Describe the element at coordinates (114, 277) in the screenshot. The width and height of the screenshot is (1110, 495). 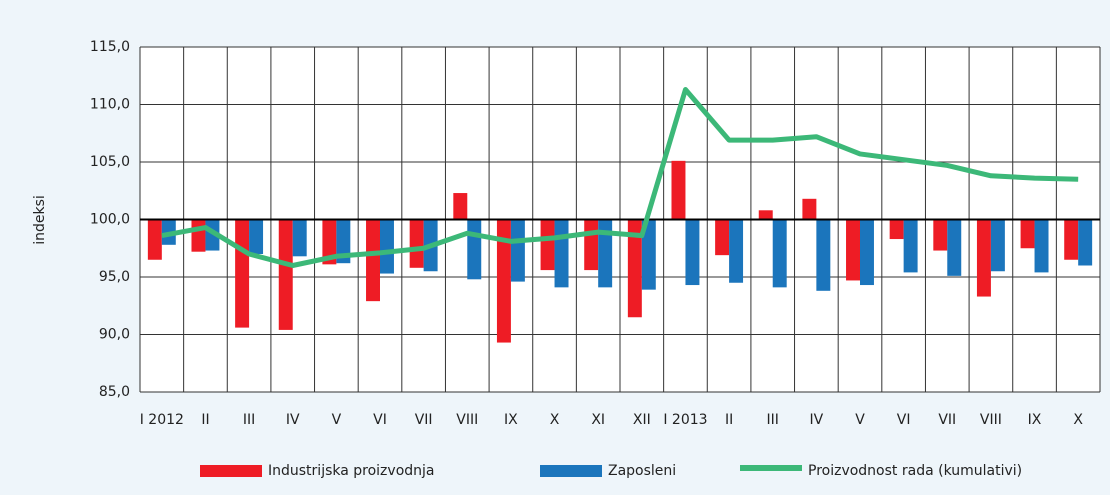
I see `y-tick-label: 95,0` at that location.